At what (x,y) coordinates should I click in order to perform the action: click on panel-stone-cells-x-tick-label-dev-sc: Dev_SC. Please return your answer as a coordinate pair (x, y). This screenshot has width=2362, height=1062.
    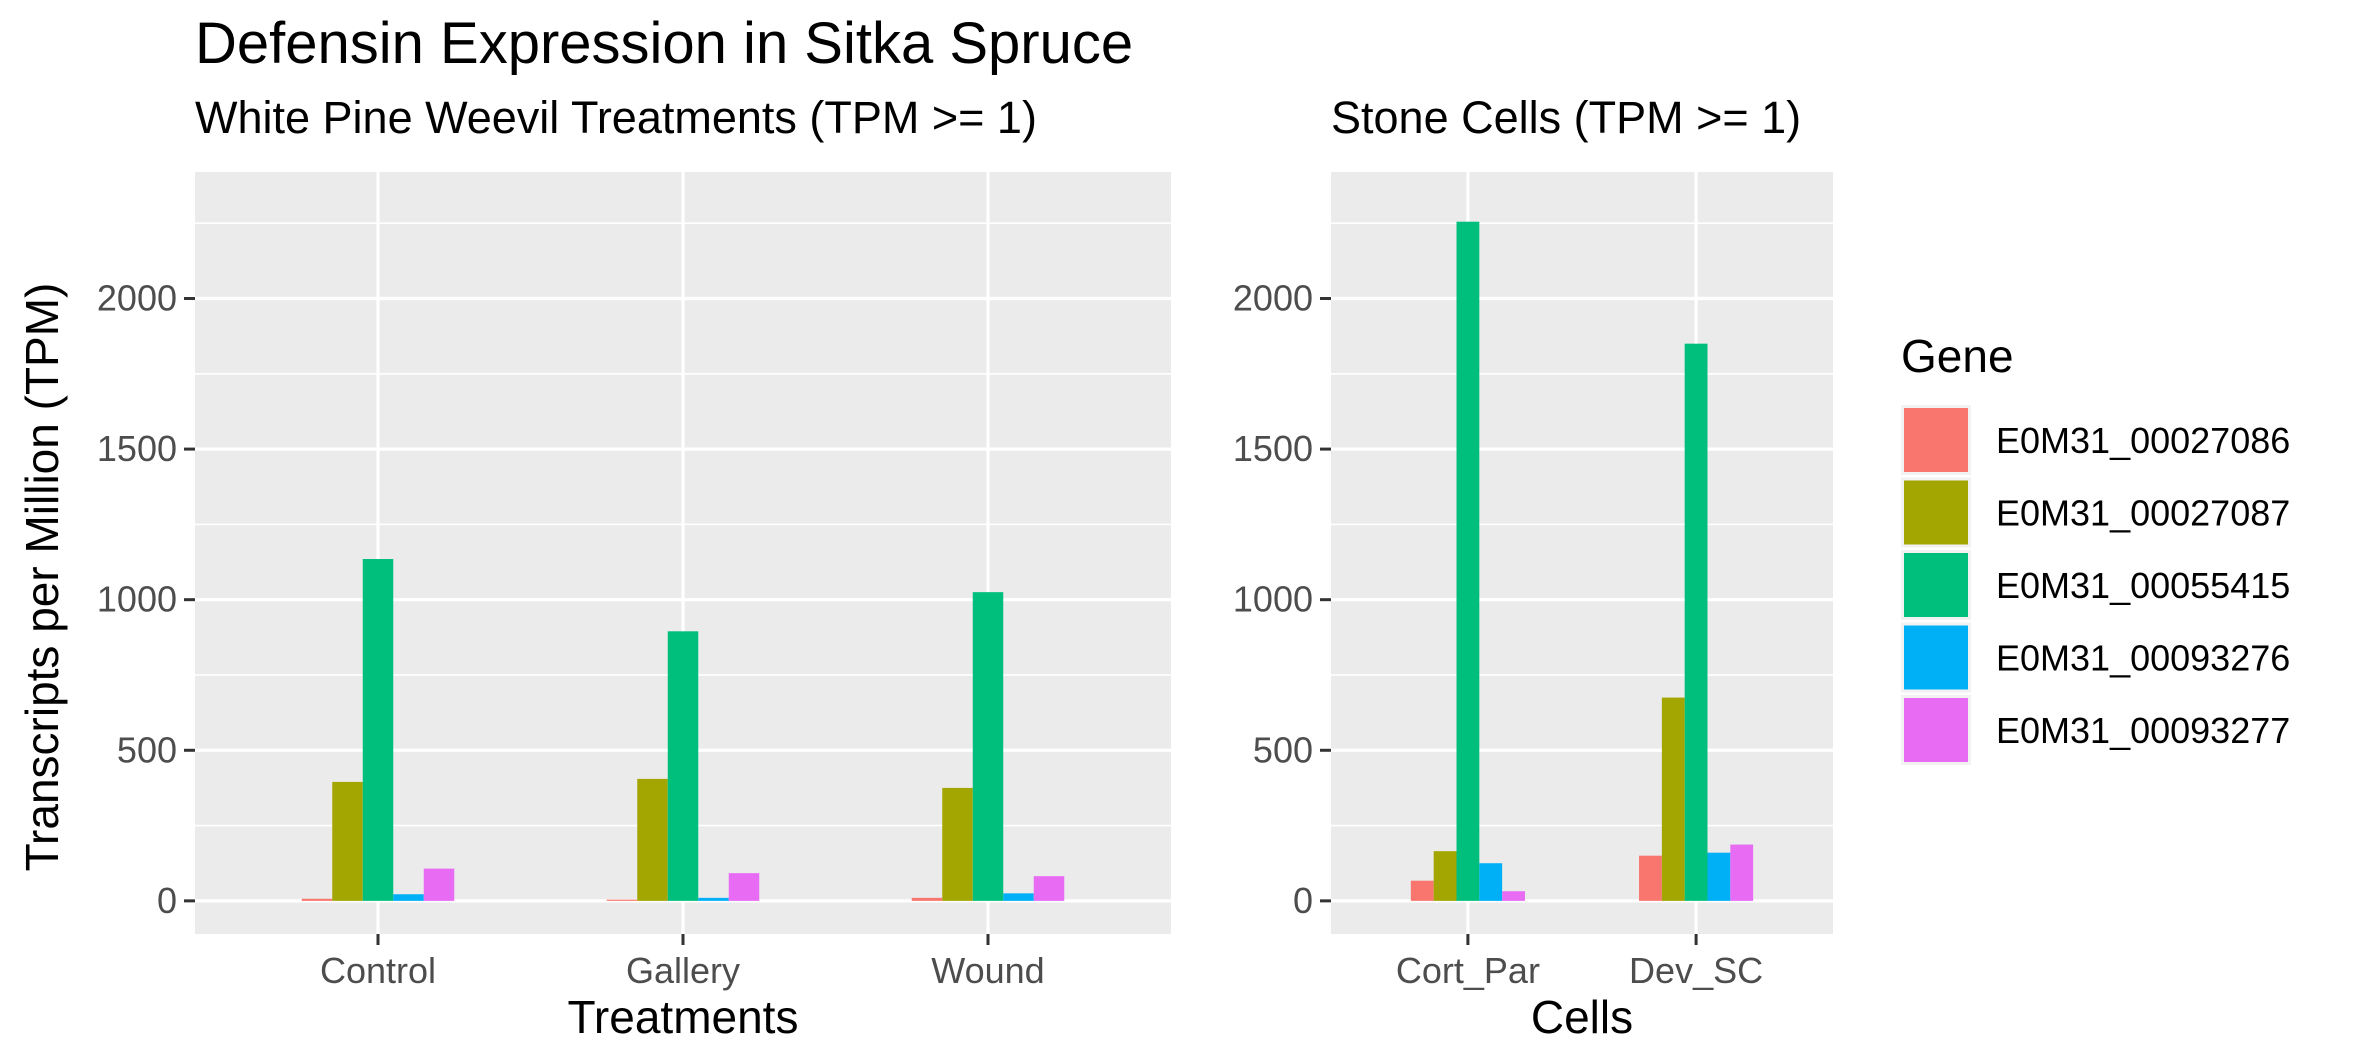
    Looking at the image, I should click on (1696, 970).